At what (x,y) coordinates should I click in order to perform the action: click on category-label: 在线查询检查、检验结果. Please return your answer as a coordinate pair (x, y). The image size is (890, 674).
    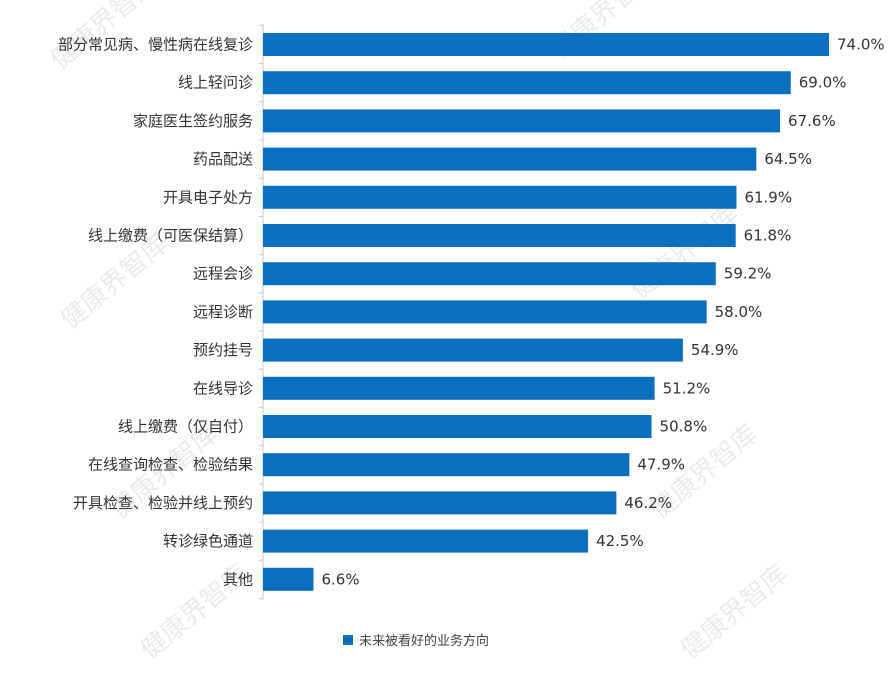
    Looking at the image, I should click on (170, 465).